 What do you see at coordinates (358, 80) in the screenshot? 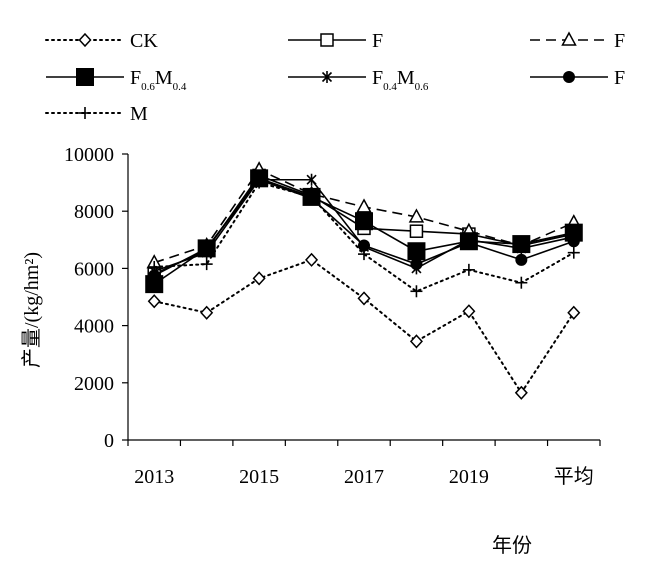
I see `legend-entry-4: F0.4M0.6` at bounding box center [358, 80].